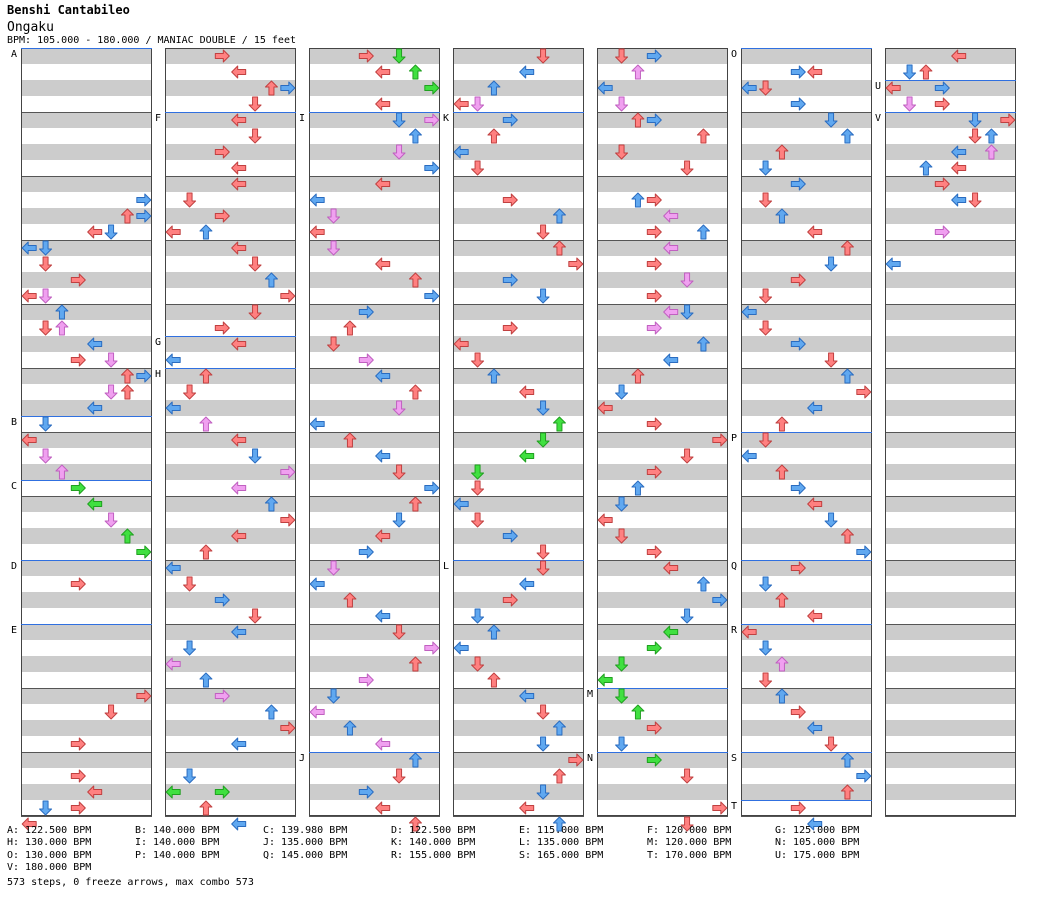 The height and width of the screenshot is (912, 1040). What do you see at coordinates (158, 342) in the screenshot?
I see `section-marker-label: G` at bounding box center [158, 342].